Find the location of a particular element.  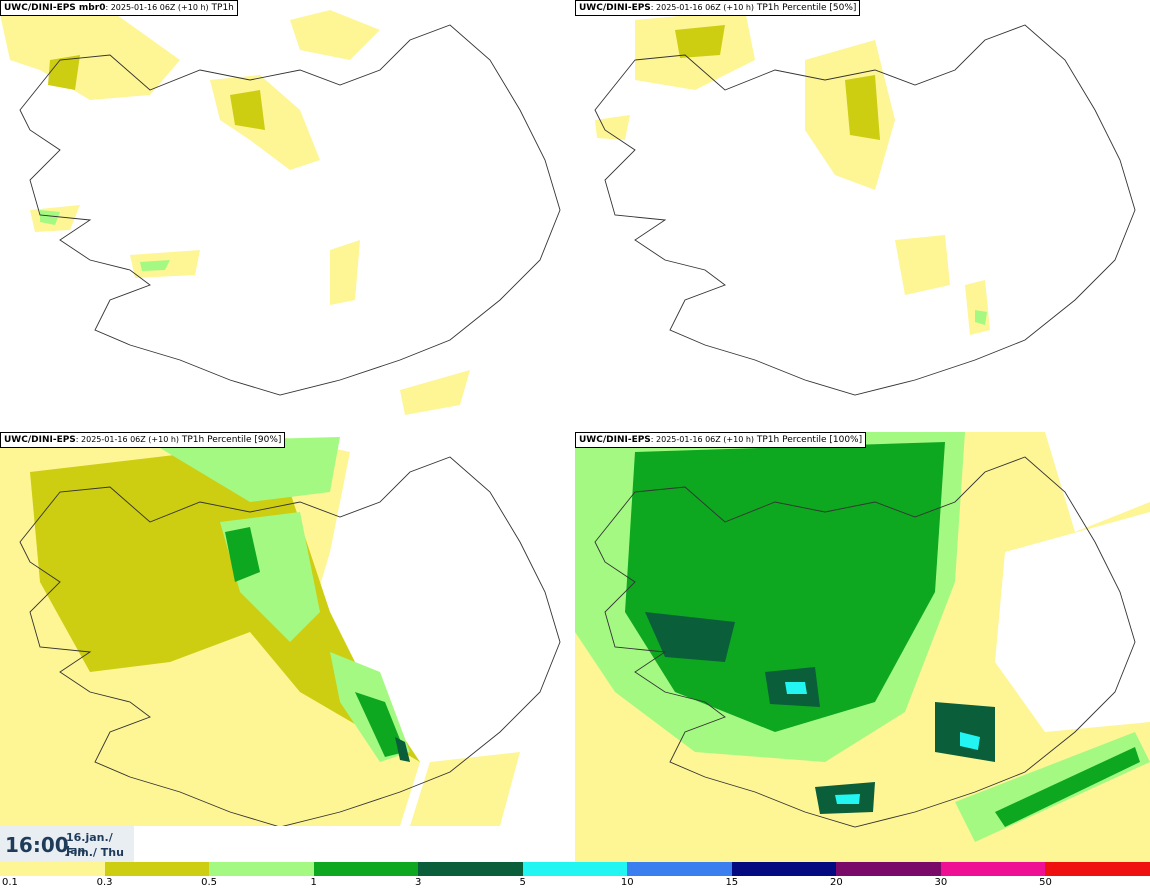

legend-color-bar is located at coordinates (575, 869).